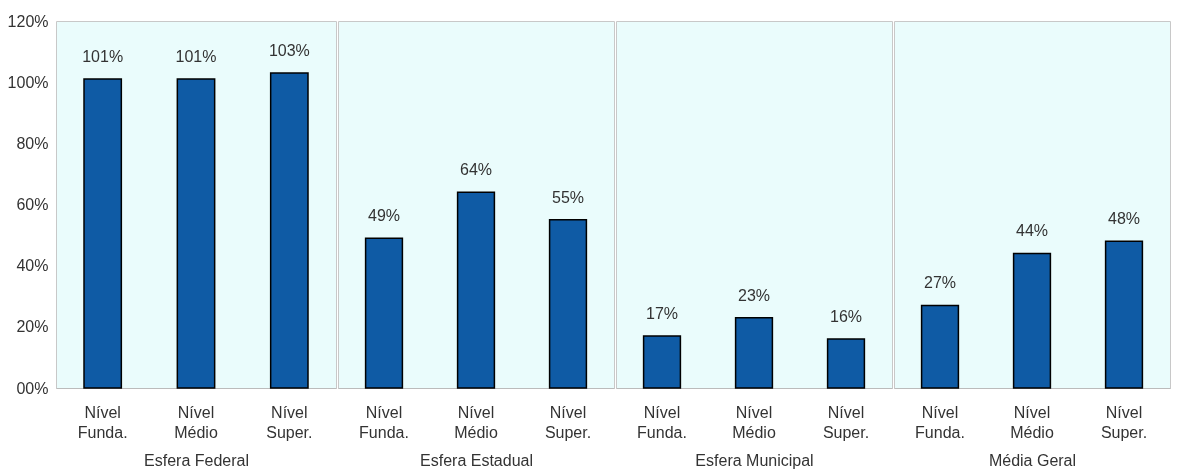 This screenshot has width=1178, height=471. What do you see at coordinates (32, 388) in the screenshot?
I see `y-tick-label: 00%` at bounding box center [32, 388].